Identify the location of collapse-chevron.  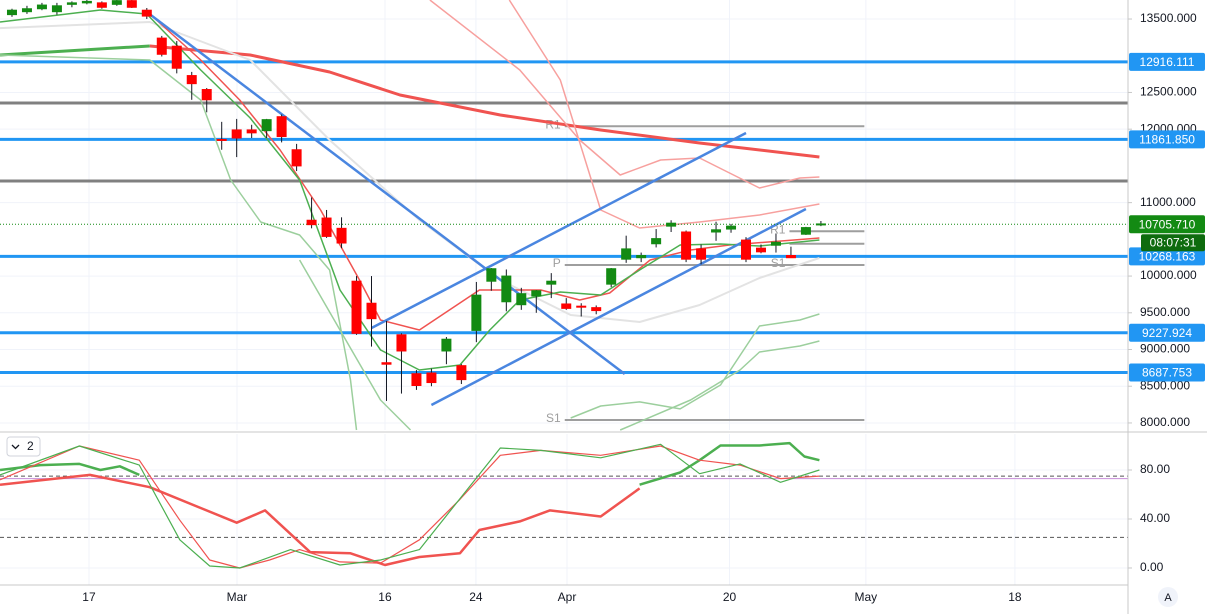
(15, 447).